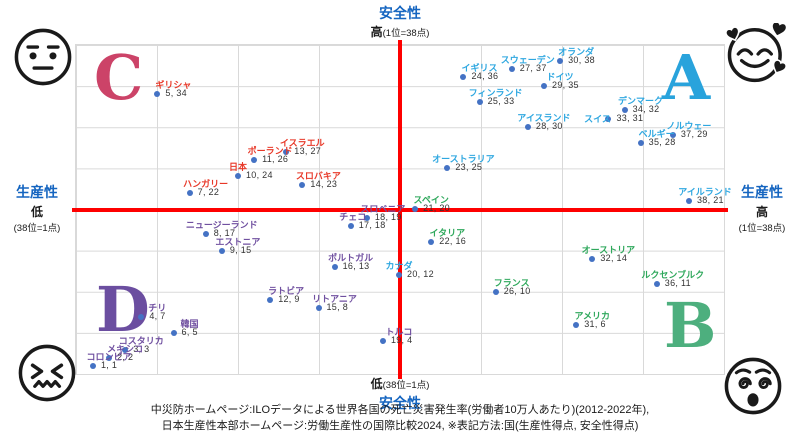 This screenshot has width=800, height=441. I want to click on point-value-label: 14, 23, so click(324, 183).